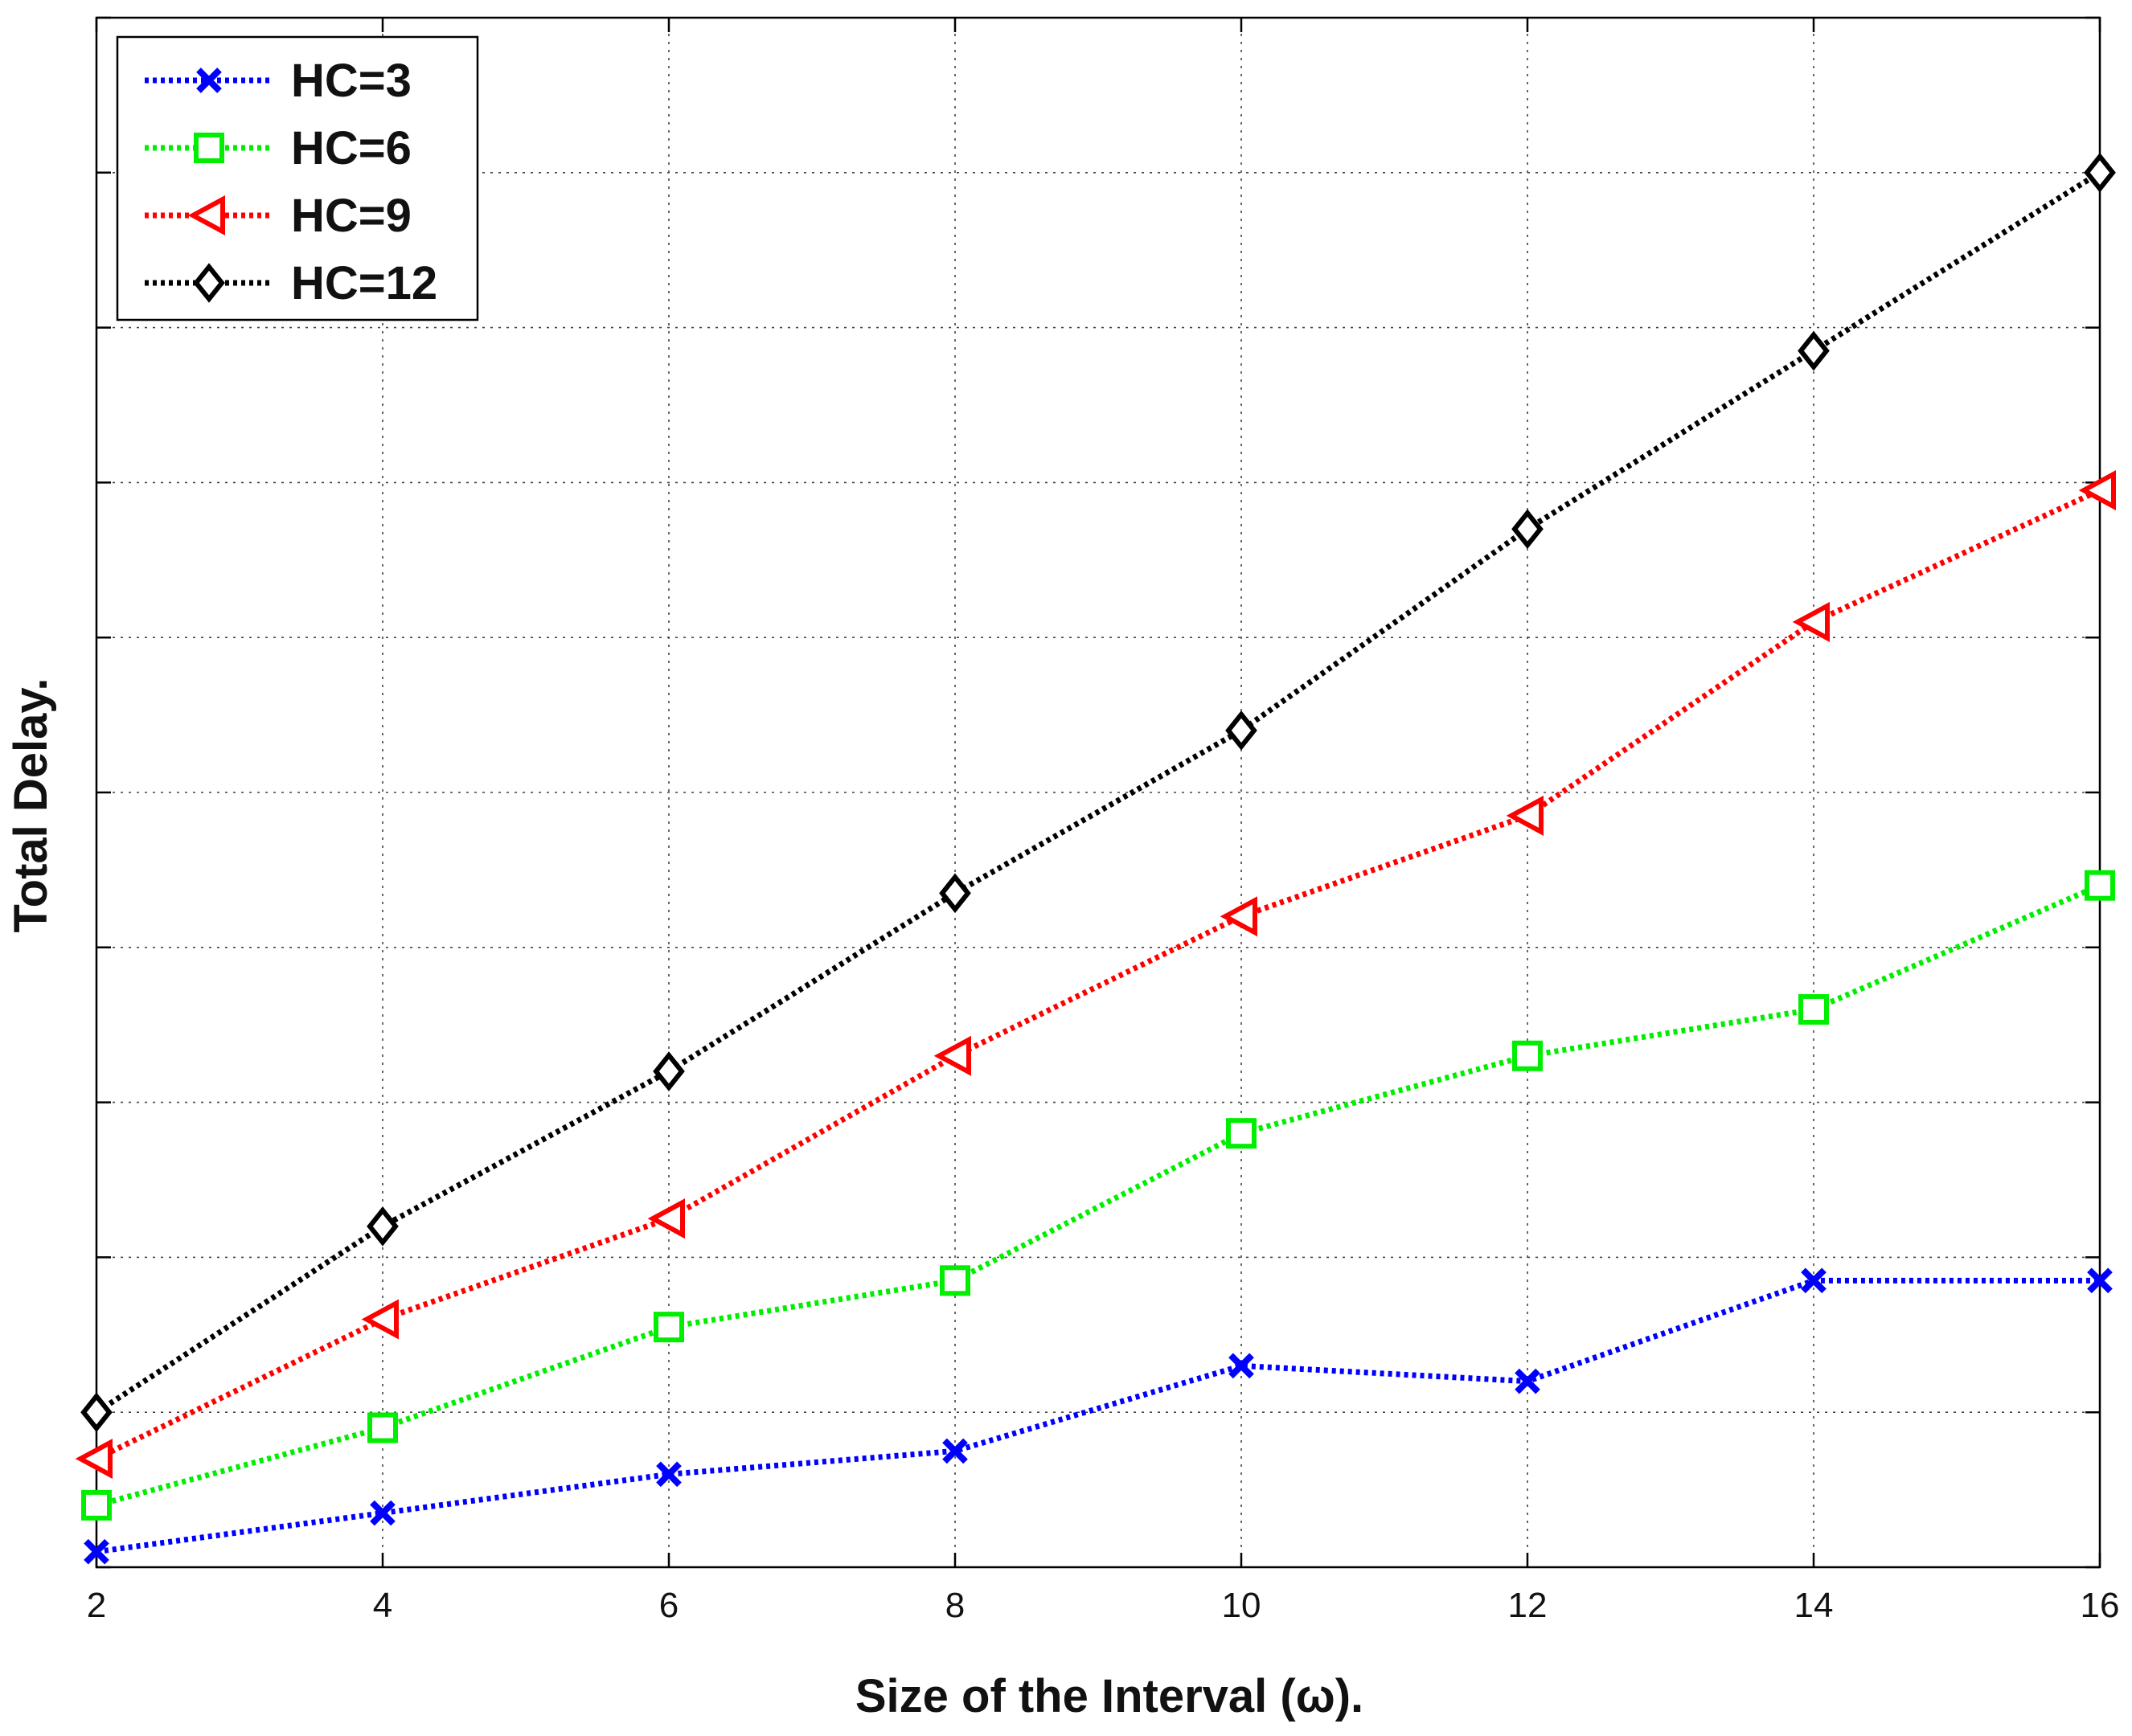 The height and width of the screenshot is (1736, 2132). I want to click on legend-box, so click(297, 178).